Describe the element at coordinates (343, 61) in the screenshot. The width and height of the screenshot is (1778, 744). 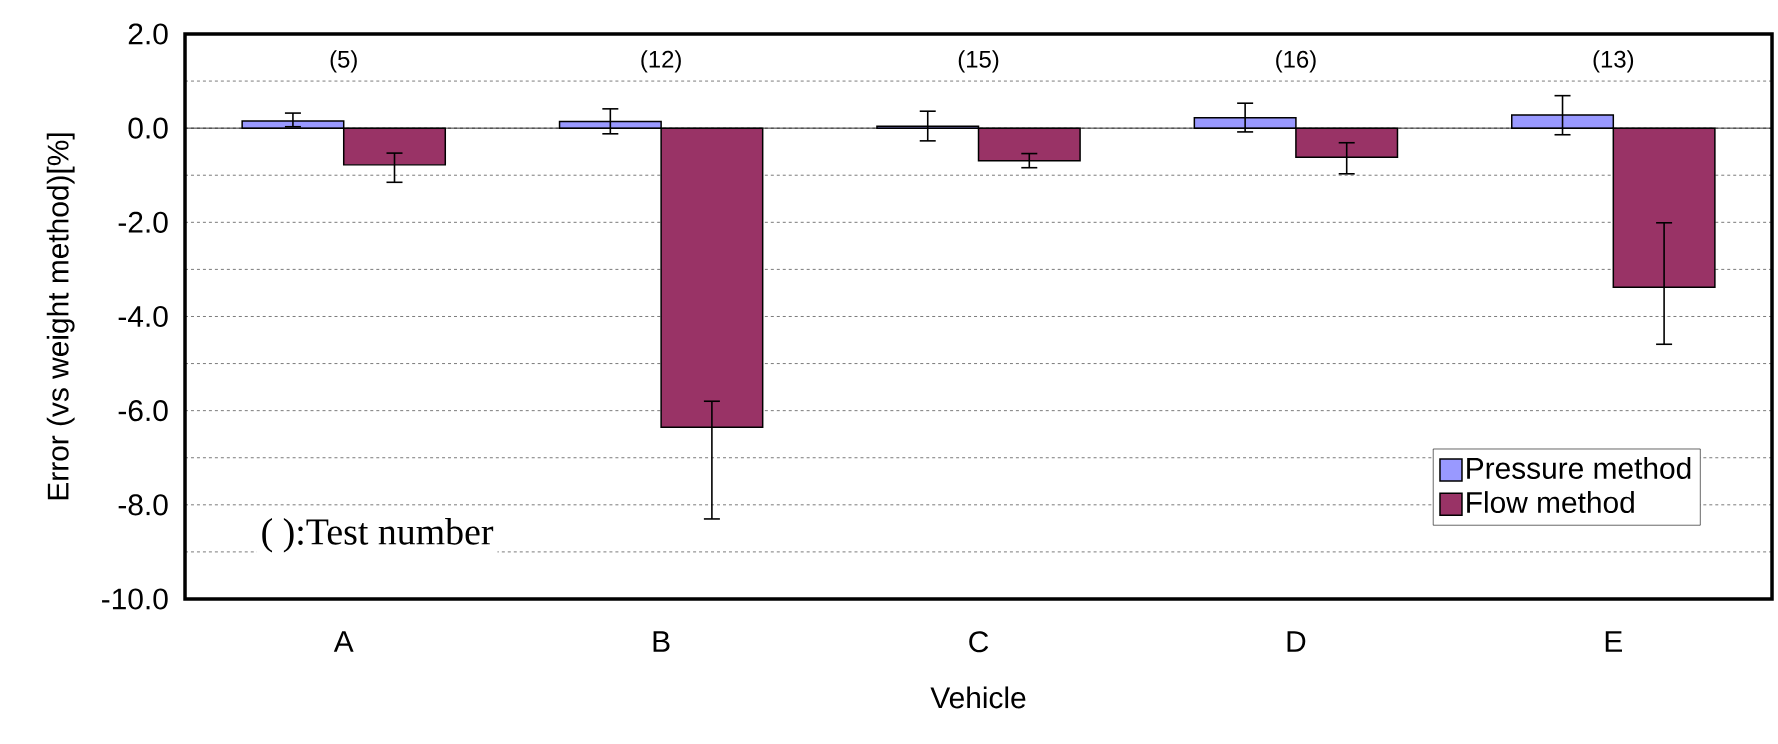
I see `annotation: (5)` at that location.